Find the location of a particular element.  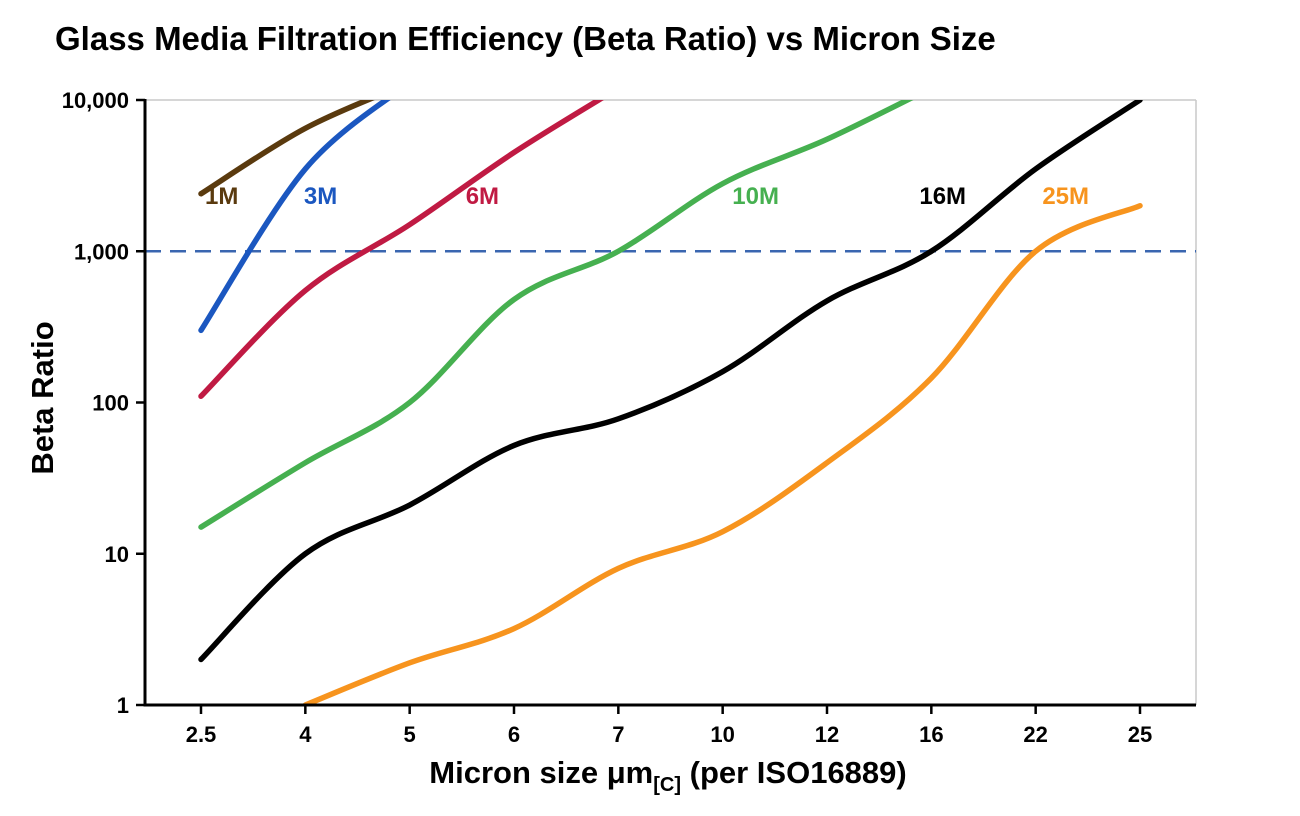

series-line-3M is located at coordinates (294, 217).